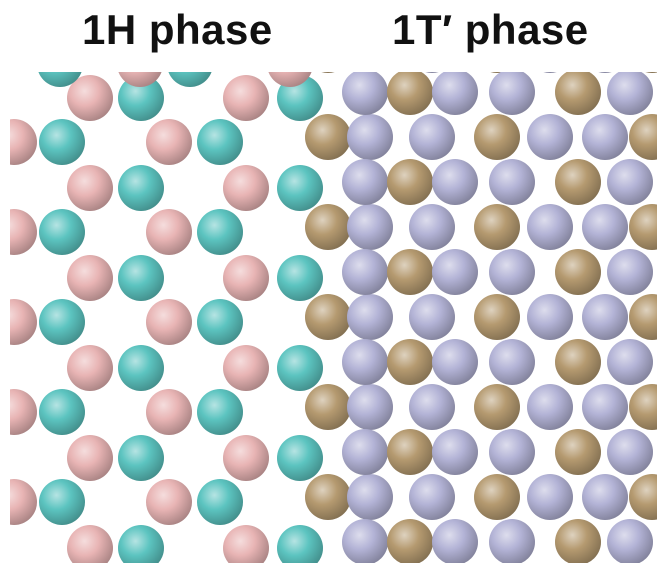  Describe the element at coordinates (490, 29) in the screenshot. I see `phase-1t-title: 1T′ phase` at that location.